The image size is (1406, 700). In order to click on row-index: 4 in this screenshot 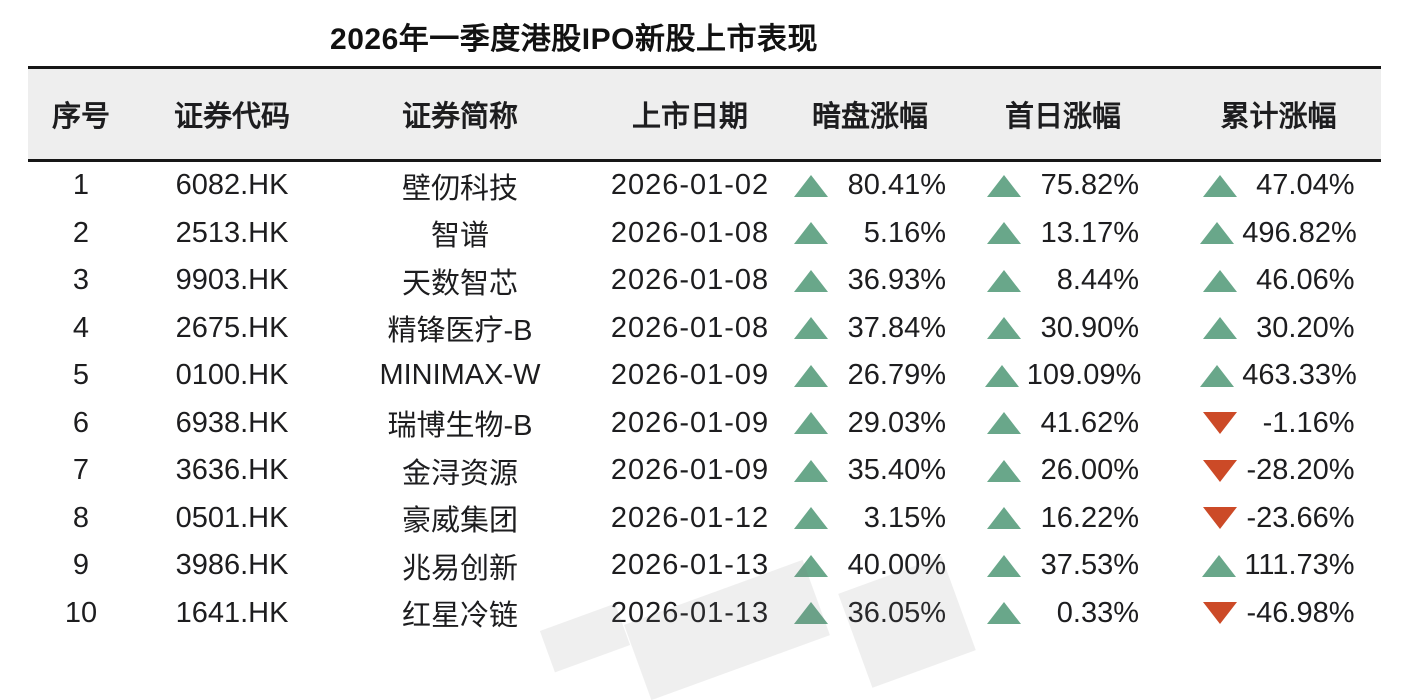, I will do `click(81, 327)`.